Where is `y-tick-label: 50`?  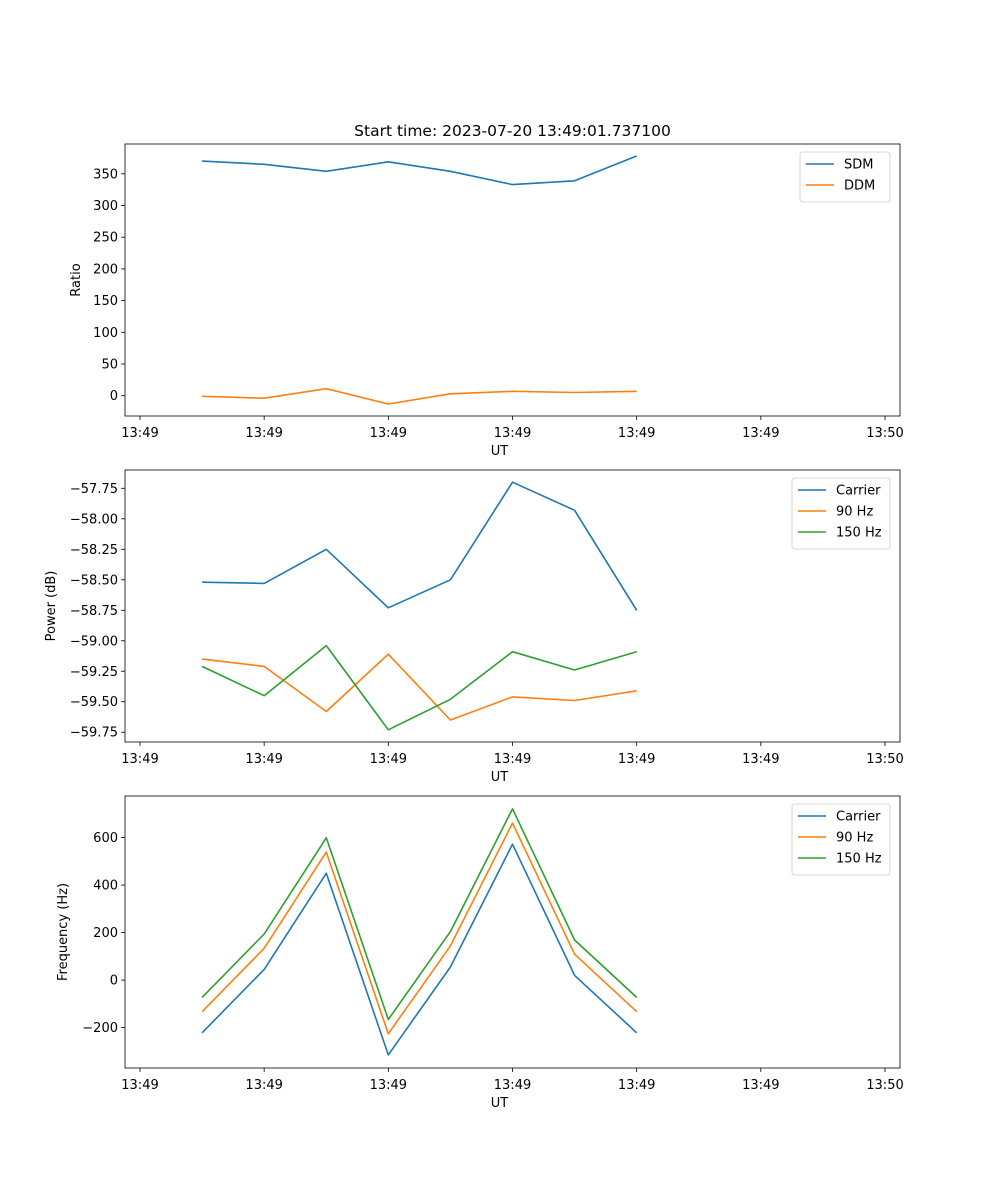
y-tick-label: 50 is located at coordinates (109, 365).